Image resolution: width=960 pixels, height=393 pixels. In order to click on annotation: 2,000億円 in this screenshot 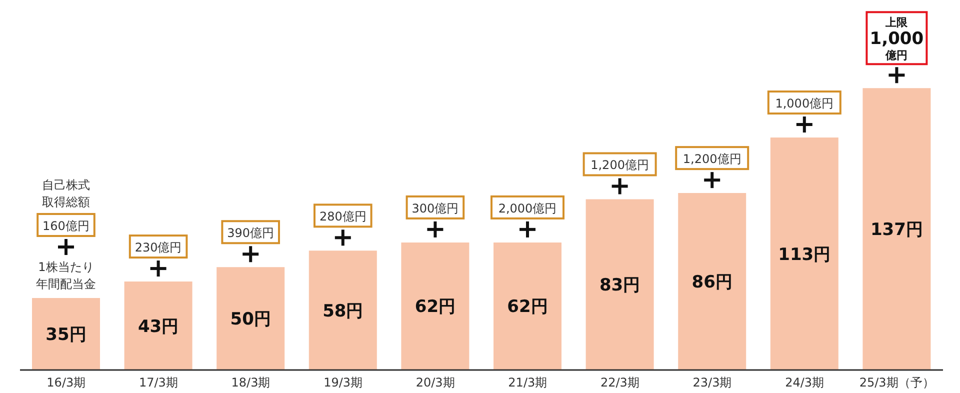, I will do `click(527, 208)`.